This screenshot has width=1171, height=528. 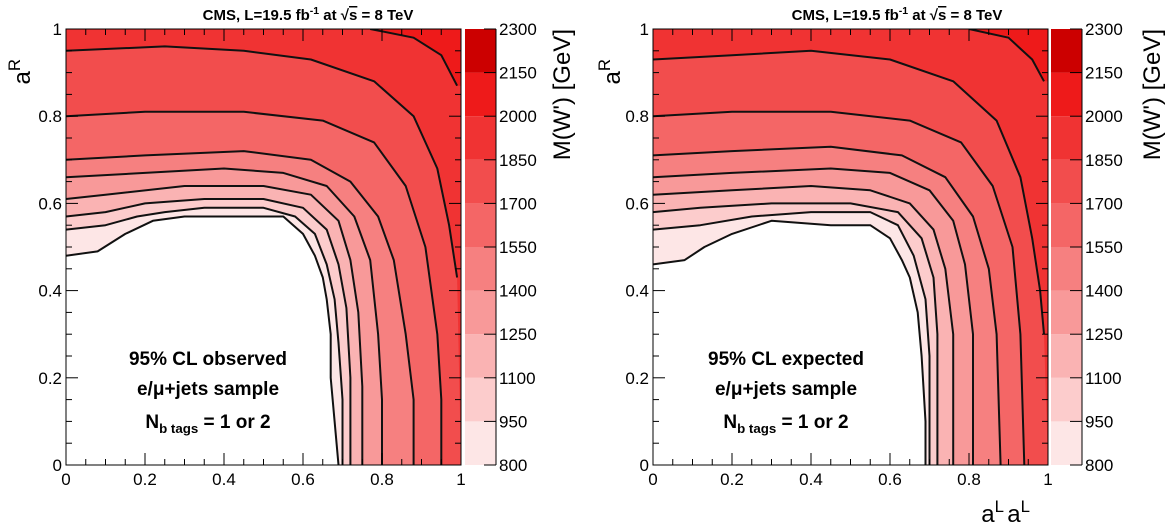 I want to click on z-tick-label: 2150, so click(x=518, y=73).